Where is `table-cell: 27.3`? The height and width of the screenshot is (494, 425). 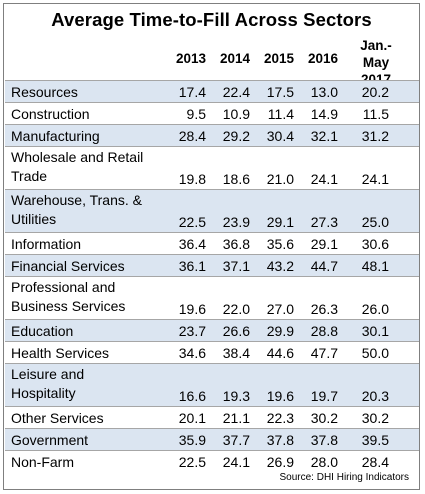 table-cell: 27.3 is located at coordinates (324, 222).